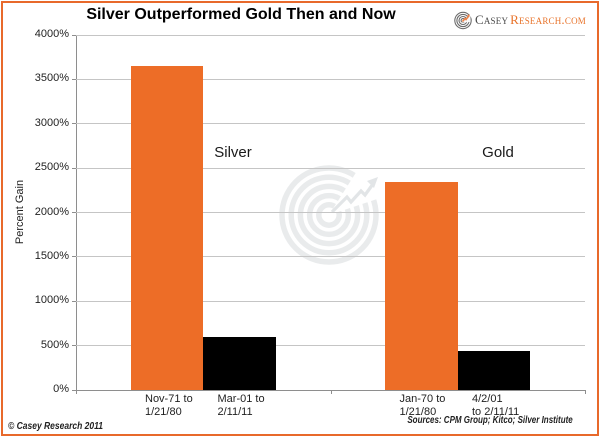  What do you see at coordinates (51, 122) in the screenshot?
I see `y-axis-label-3000: 3000%` at bounding box center [51, 122].